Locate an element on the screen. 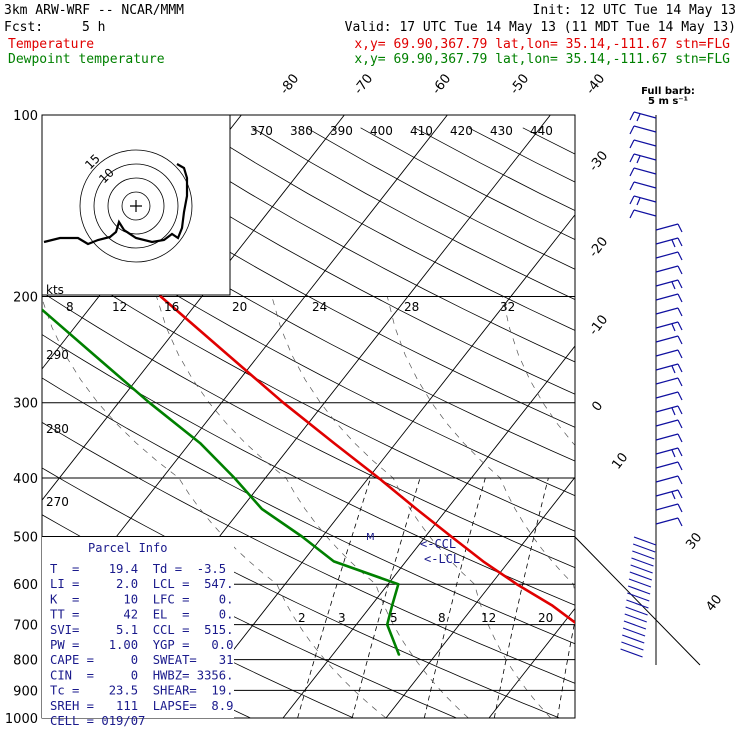 This screenshot has width=740, height=740. speed-tick-label: 20 is located at coordinates (239, 307).